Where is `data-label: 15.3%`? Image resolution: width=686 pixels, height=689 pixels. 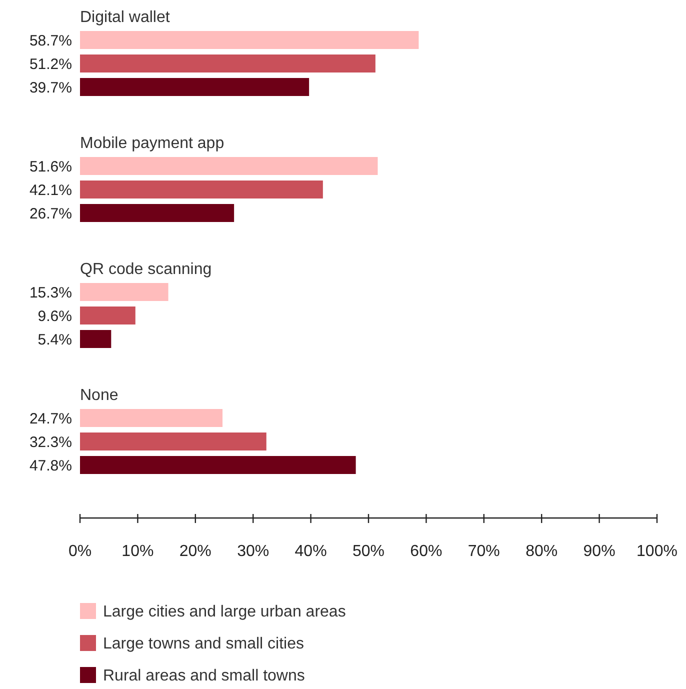
data-label: 15.3% is located at coordinates (50, 293).